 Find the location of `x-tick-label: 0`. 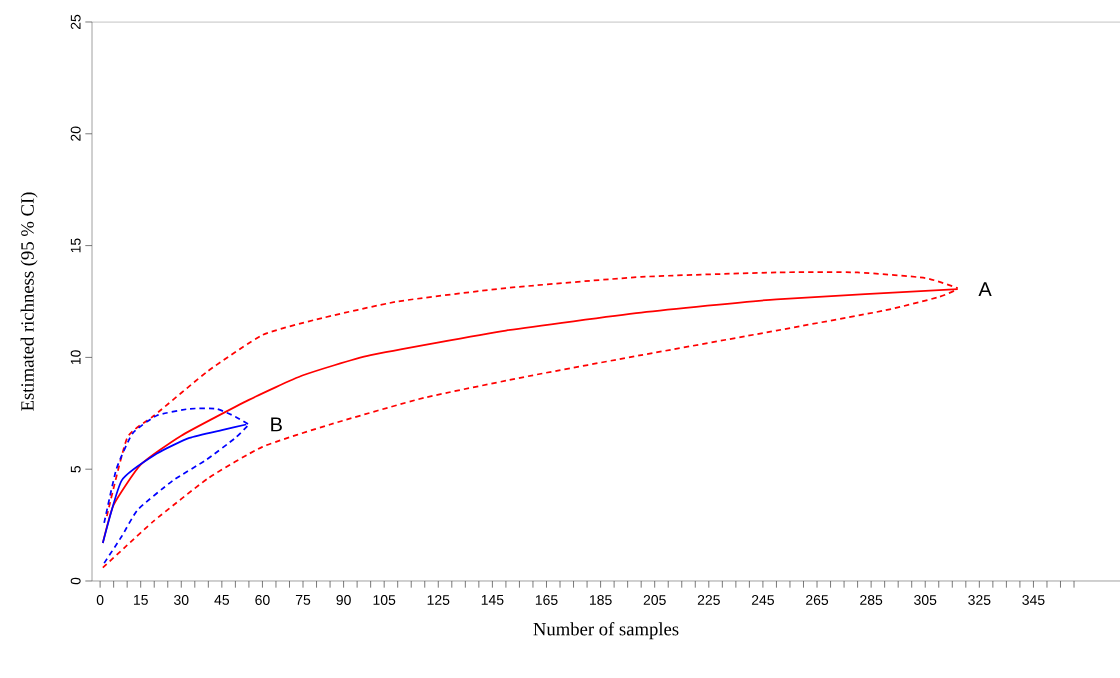

x-tick-label: 0 is located at coordinates (100, 600).